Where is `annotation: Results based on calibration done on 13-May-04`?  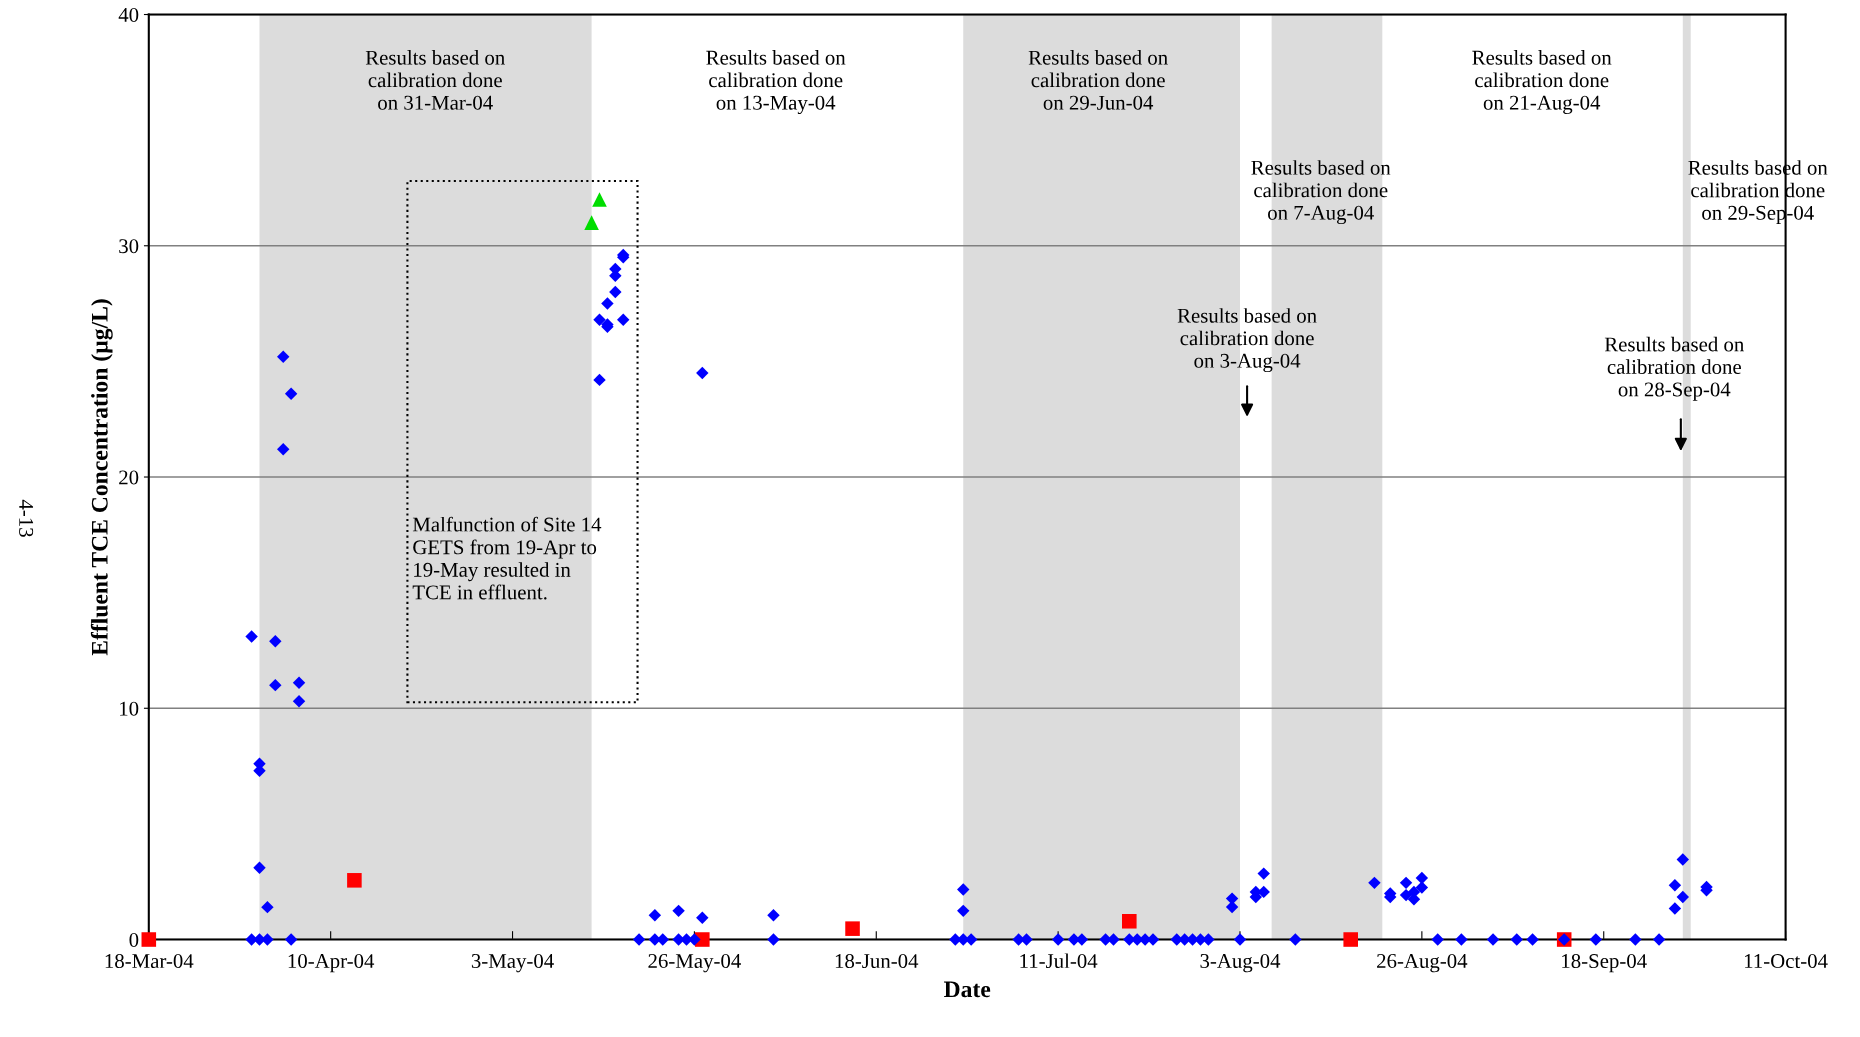
annotation: Results based on calibration done on 13-May-04 is located at coordinates (776, 82).